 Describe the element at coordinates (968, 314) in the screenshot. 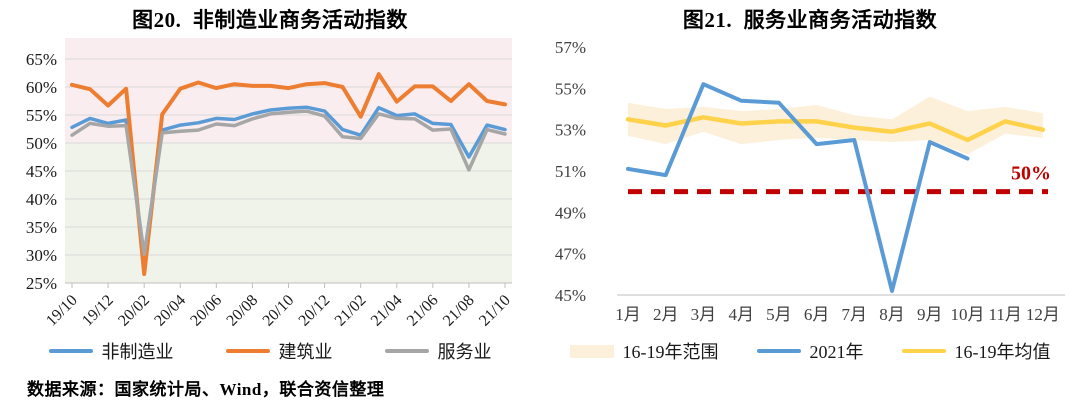

I see `x-tick-label: 10月` at that location.